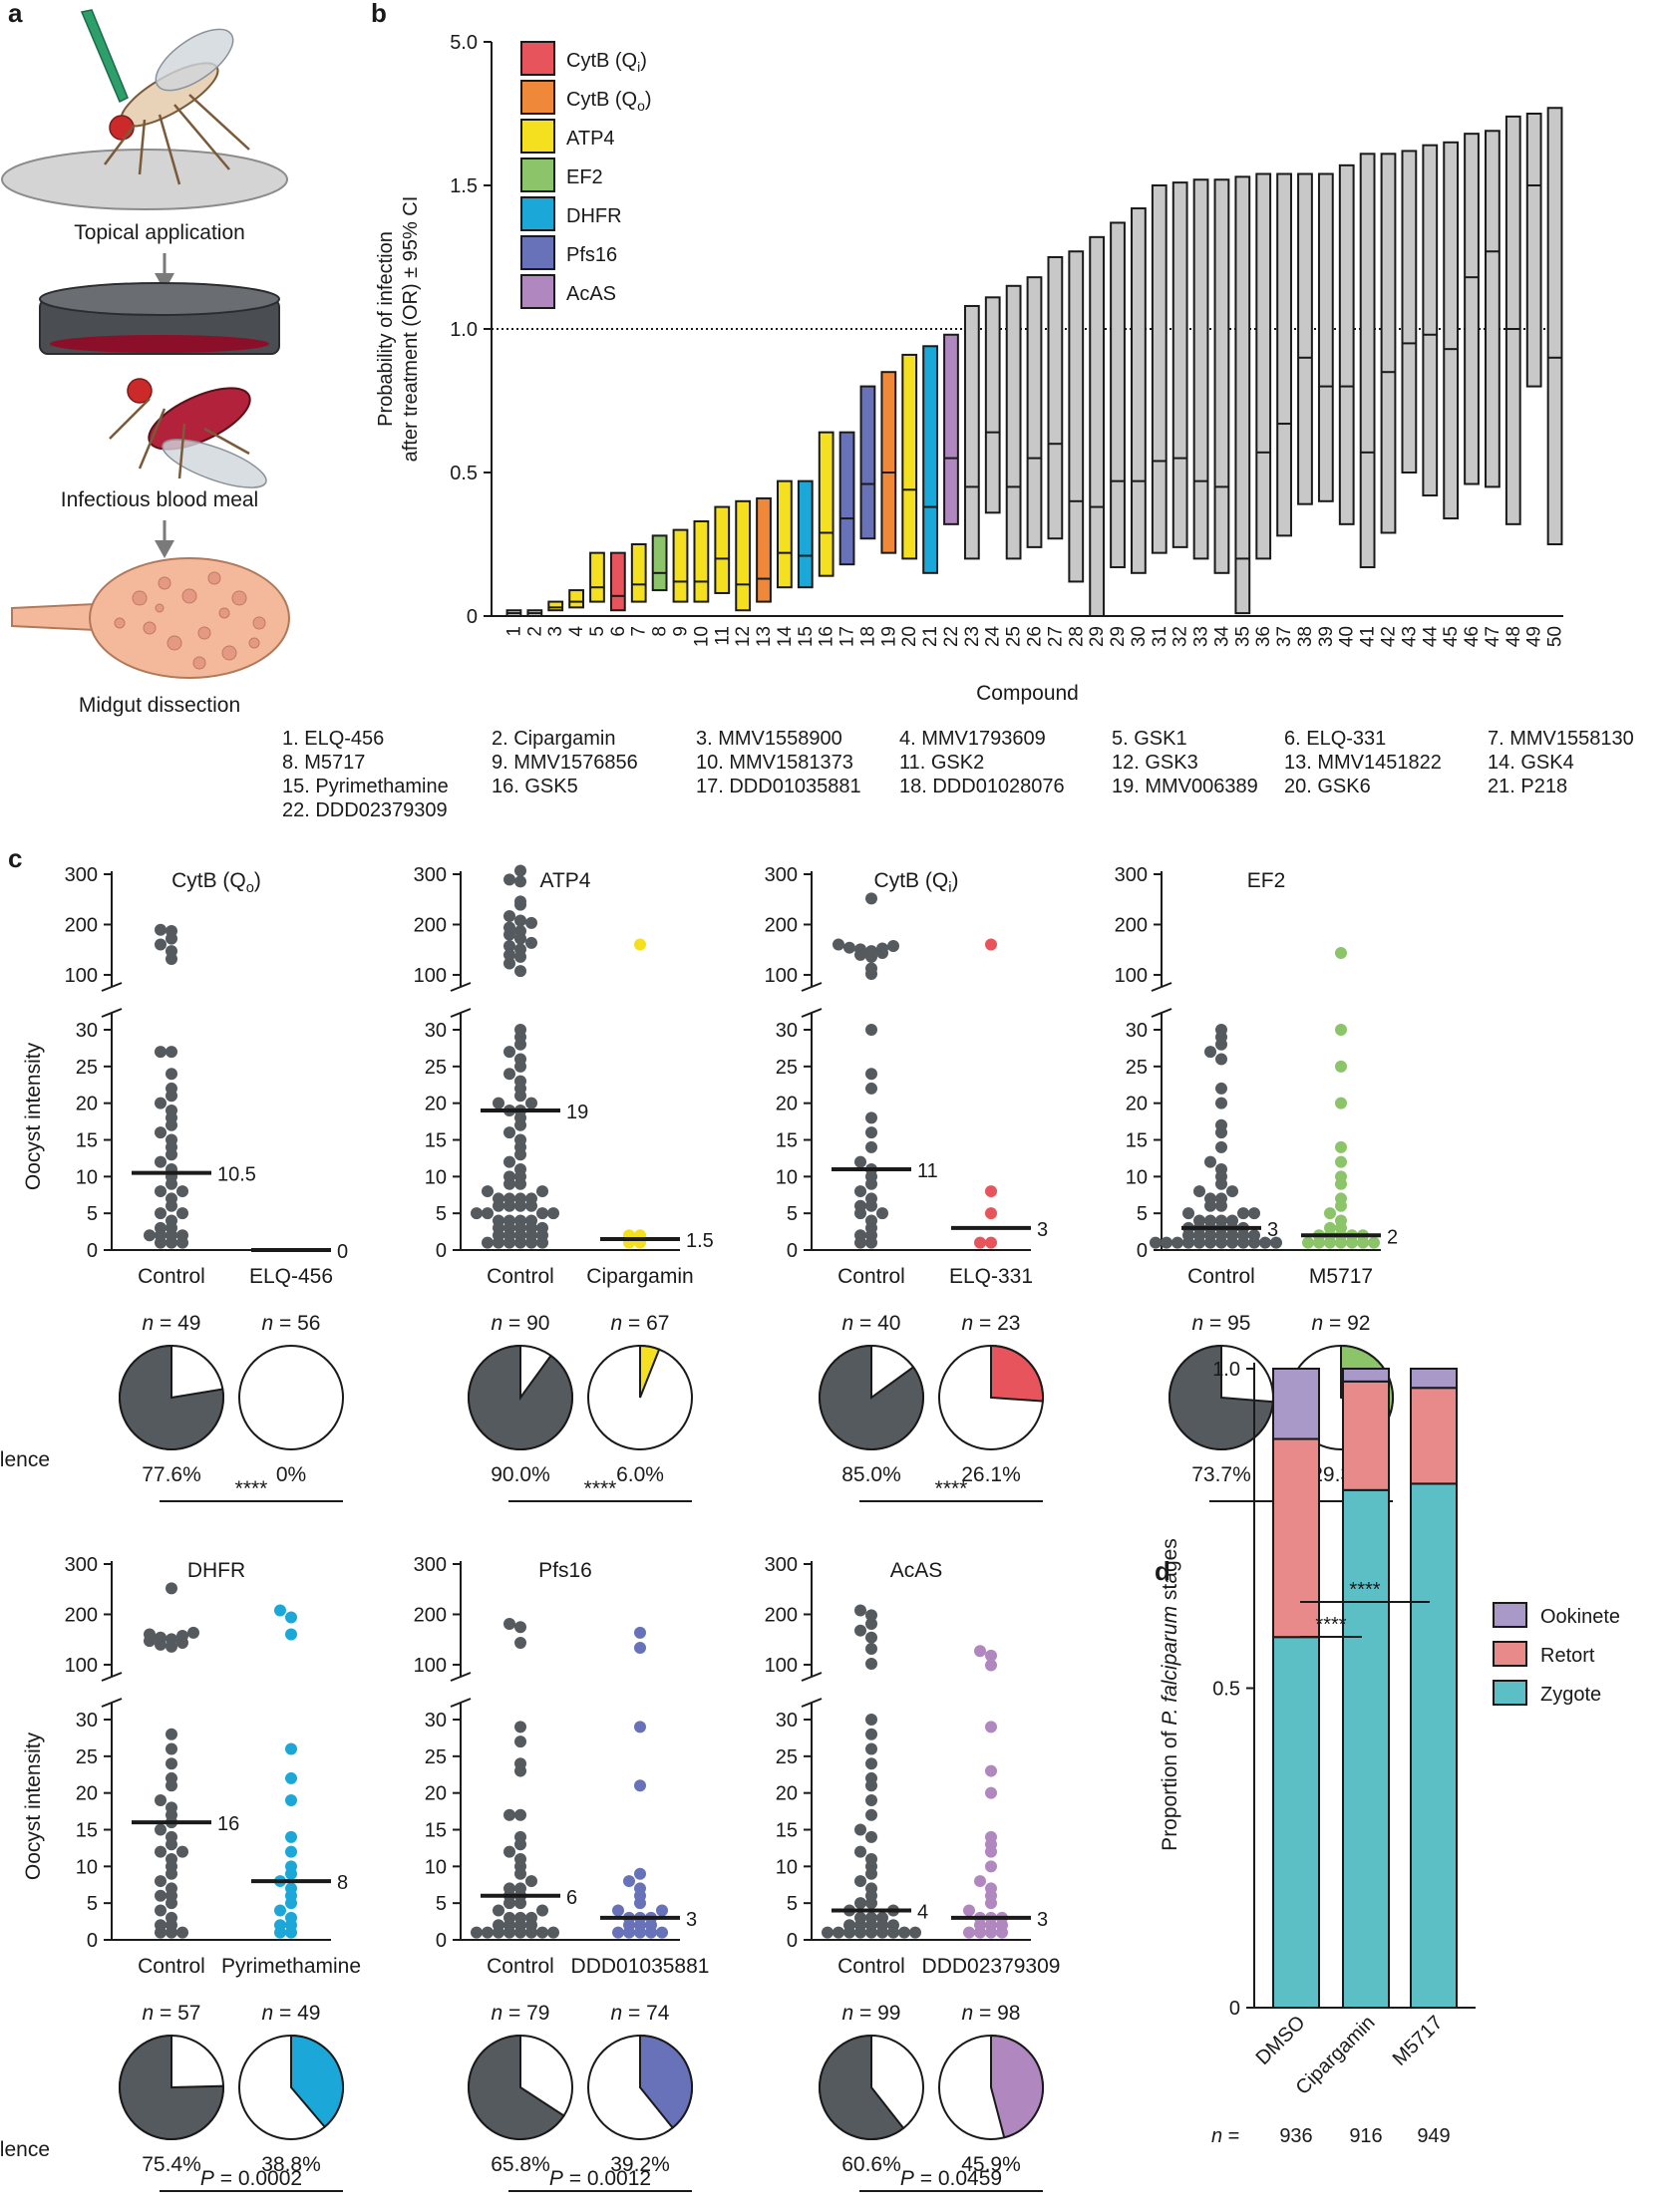  What do you see at coordinates (871, 2164) in the screenshot?
I see `c-prevalence-value: 60.6%` at bounding box center [871, 2164].